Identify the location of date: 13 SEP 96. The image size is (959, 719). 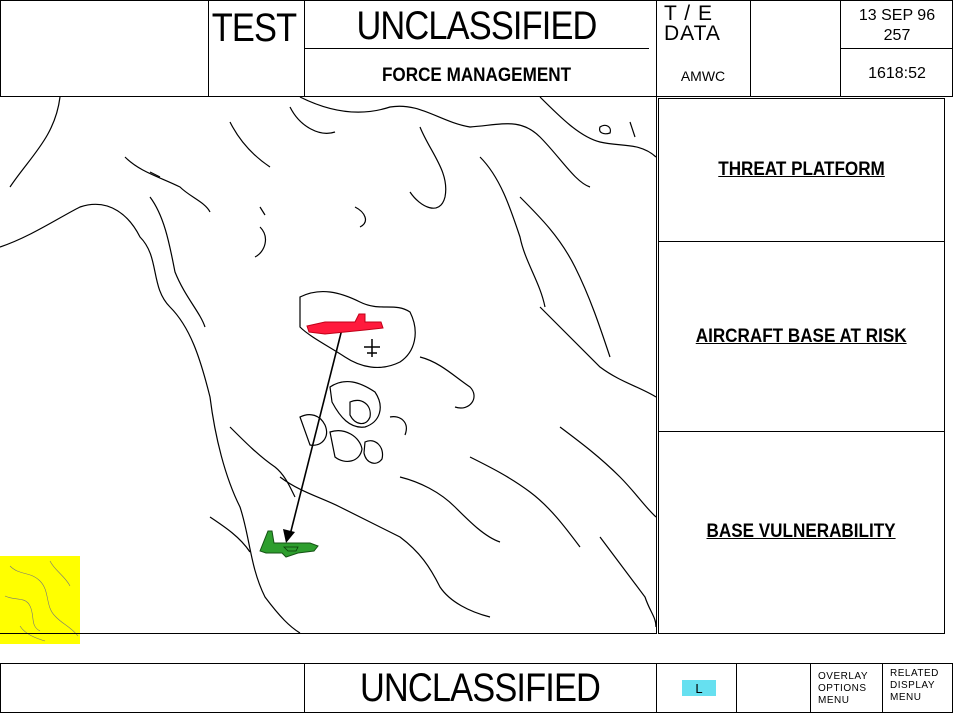
(897, 15).